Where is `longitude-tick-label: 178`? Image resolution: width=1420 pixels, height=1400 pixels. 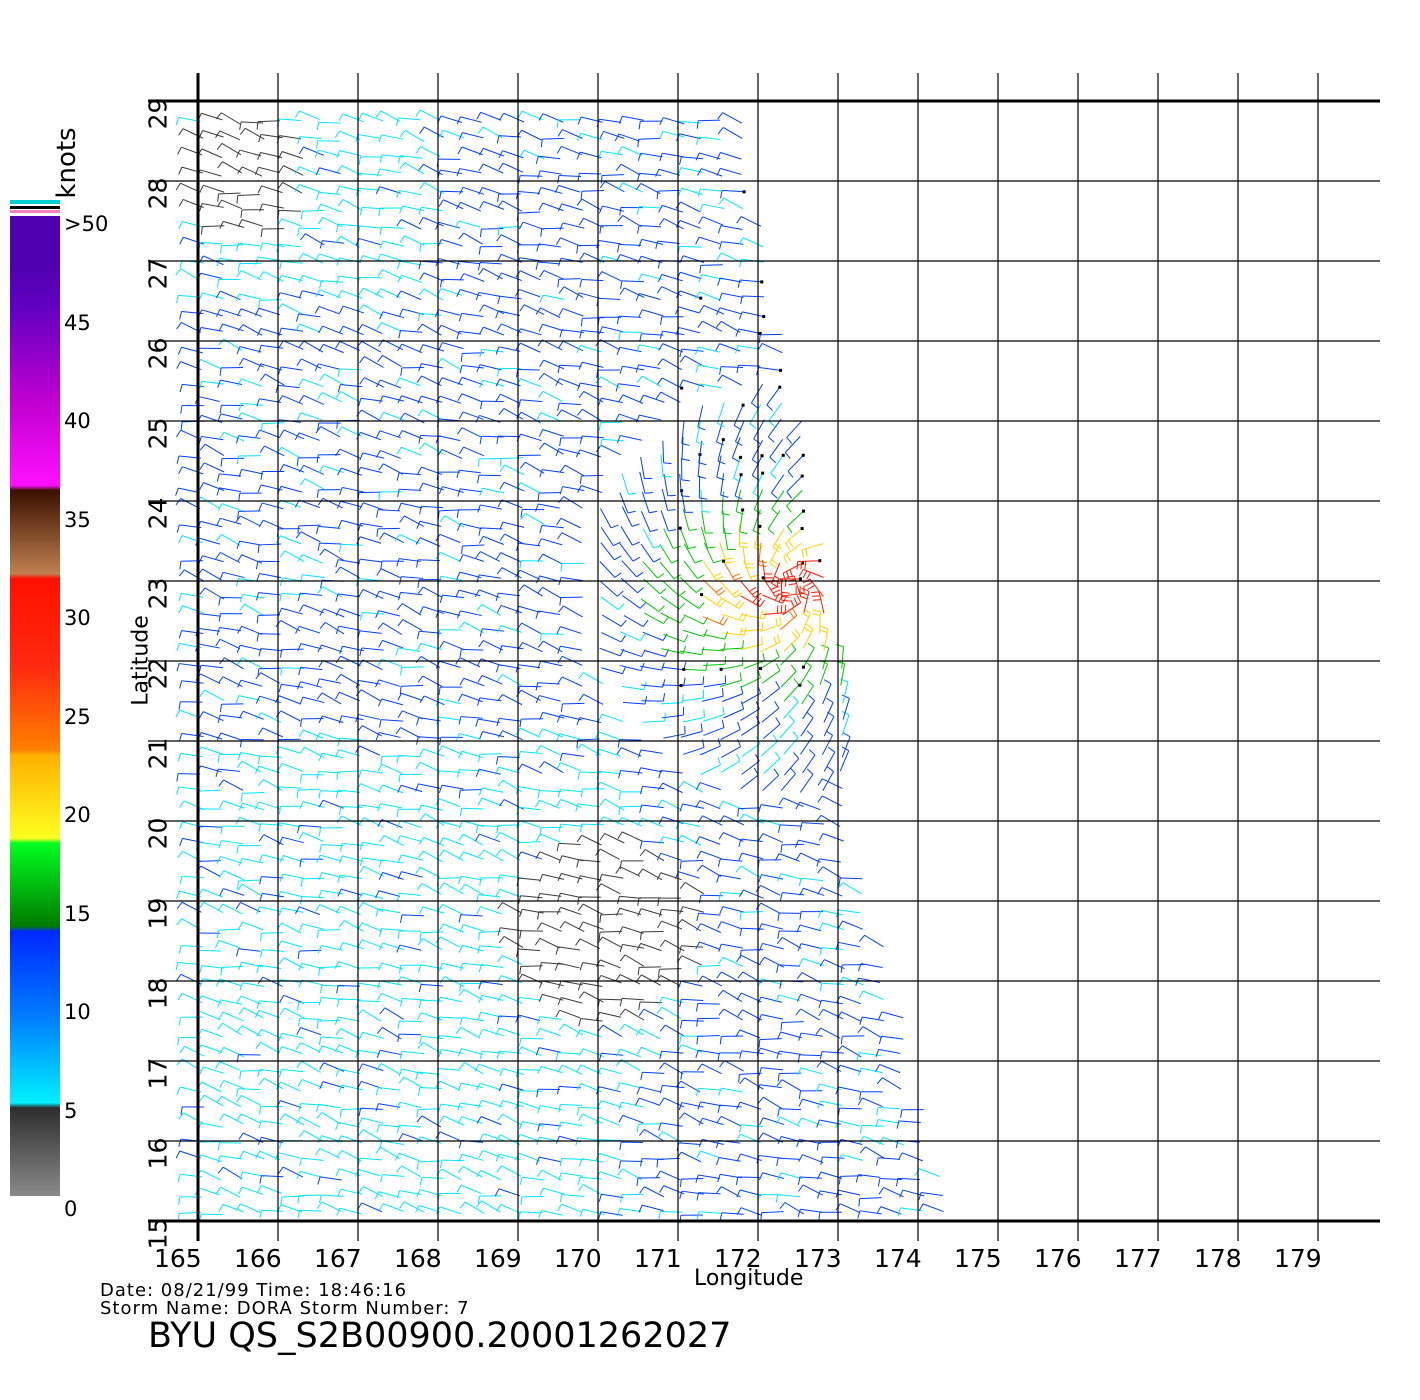
longitude-tick-label: 178 is located at coordinates (1218, 1258).